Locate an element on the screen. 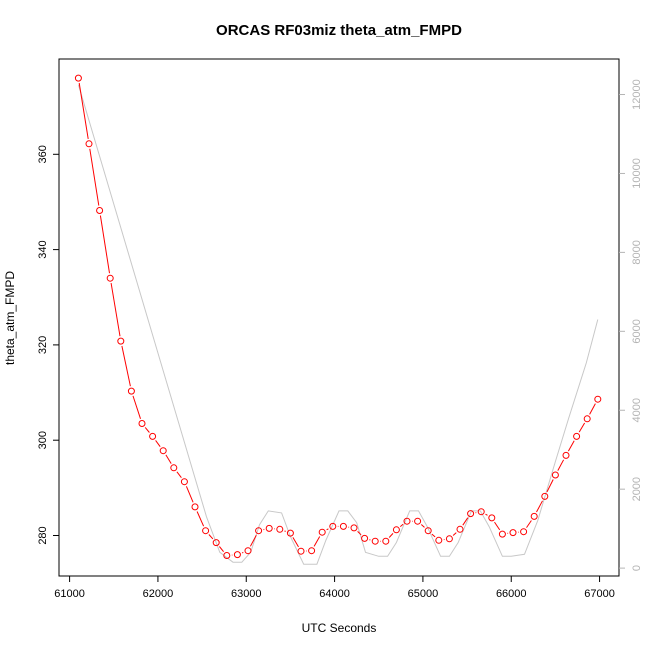 The height and width of the screenshot is (650, 650). y2-tick-label: 10000 is located at coordinates (637, 173).